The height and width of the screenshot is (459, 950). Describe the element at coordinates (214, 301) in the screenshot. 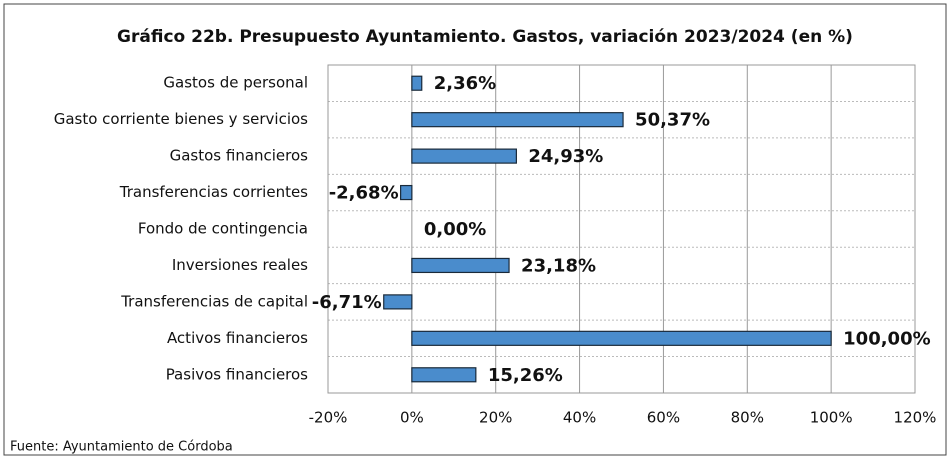

I see `y-tick-label: Transferencias de capital` at that location.